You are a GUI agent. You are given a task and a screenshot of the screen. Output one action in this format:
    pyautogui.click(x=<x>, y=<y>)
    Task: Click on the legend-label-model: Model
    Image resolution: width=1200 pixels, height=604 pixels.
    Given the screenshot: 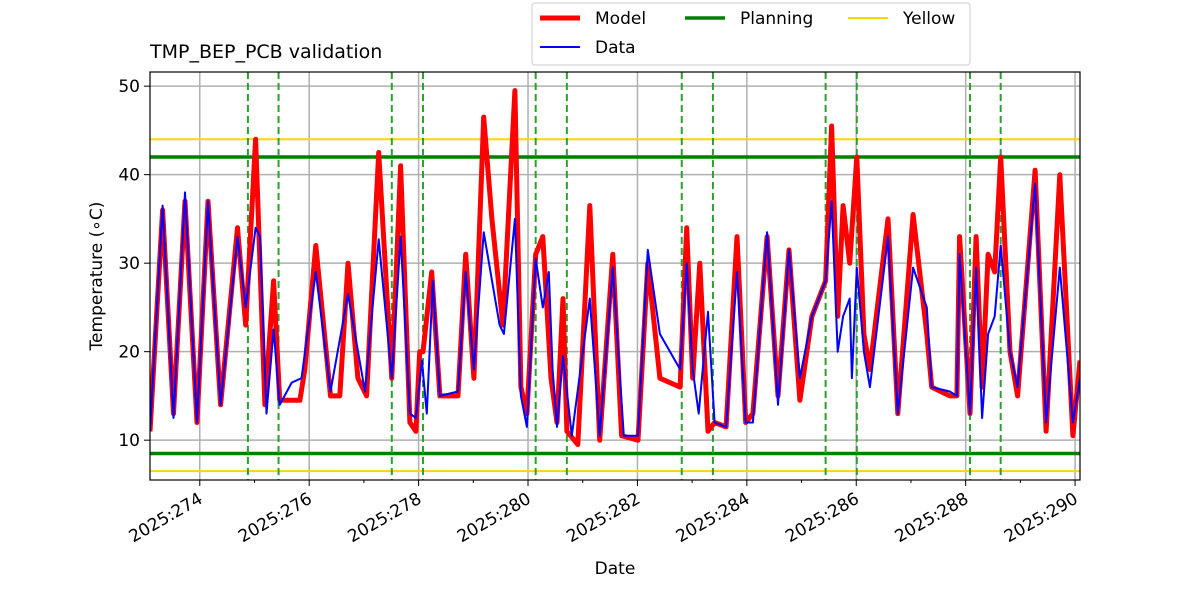 What is the action you would take?
    pyautogui.click(x=620, y=19)
    